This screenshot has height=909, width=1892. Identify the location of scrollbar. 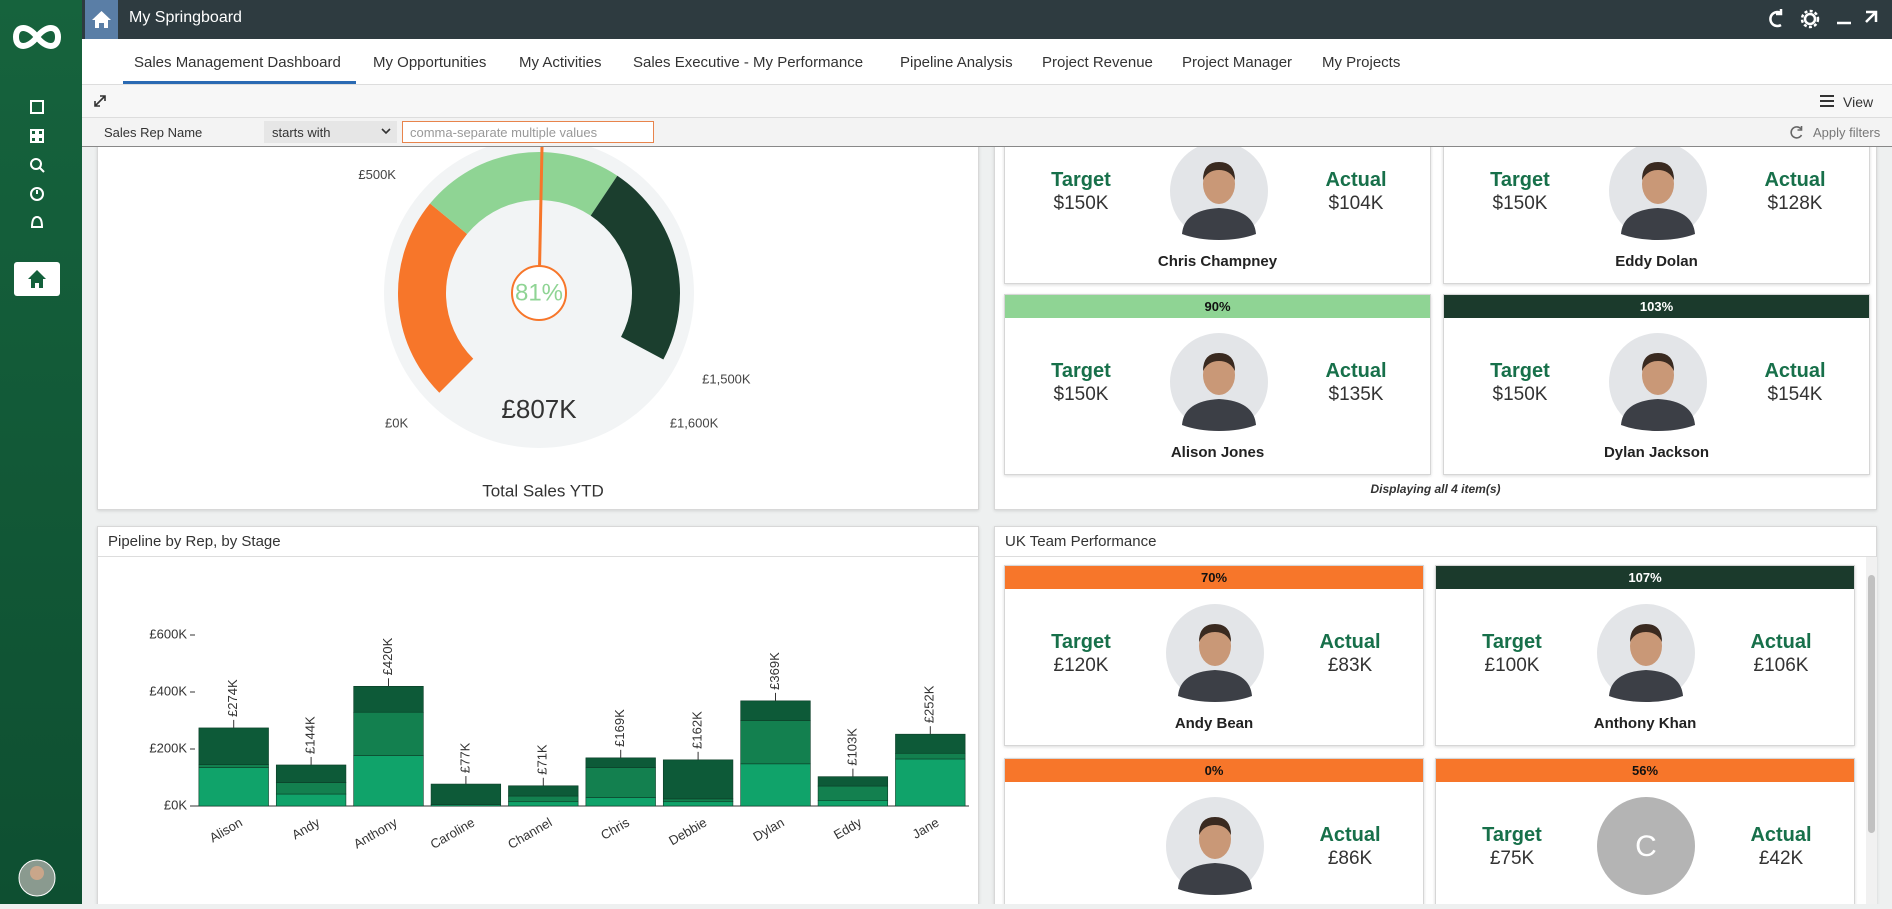
(1871, 730).